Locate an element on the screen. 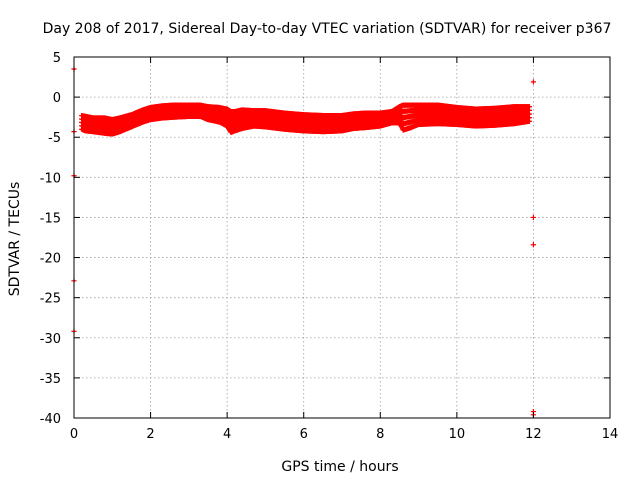 The width and height of the screenshot is (640, 480). y-tick-label: -10 is located at coordinates (50, 178).